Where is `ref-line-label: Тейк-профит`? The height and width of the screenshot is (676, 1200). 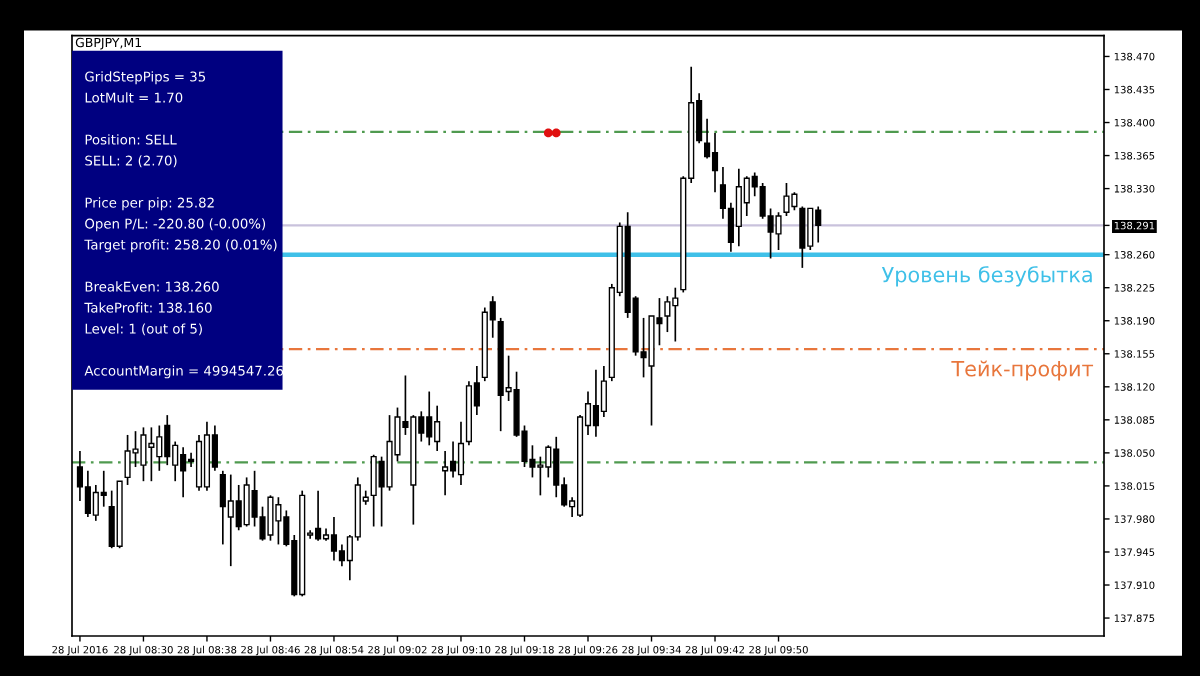
ref-line-label: Тейк-профит is located at coordinates (1022, 370).